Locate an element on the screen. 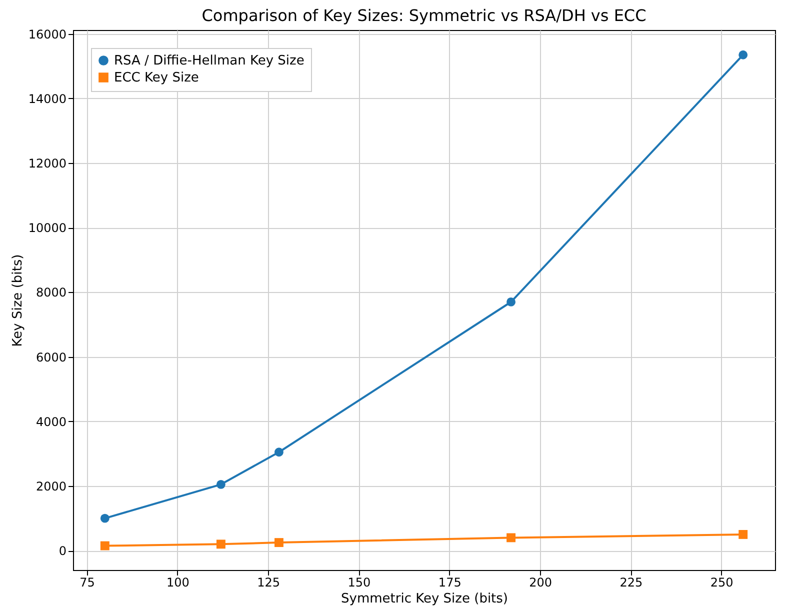  x-tick-label: 150 is located at coordinates (359, 583).